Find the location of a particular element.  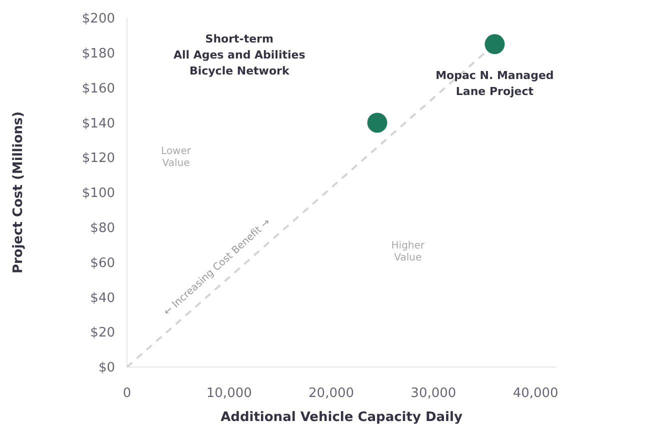

y-tick-label: $80 is located at coordinates (102, 228).